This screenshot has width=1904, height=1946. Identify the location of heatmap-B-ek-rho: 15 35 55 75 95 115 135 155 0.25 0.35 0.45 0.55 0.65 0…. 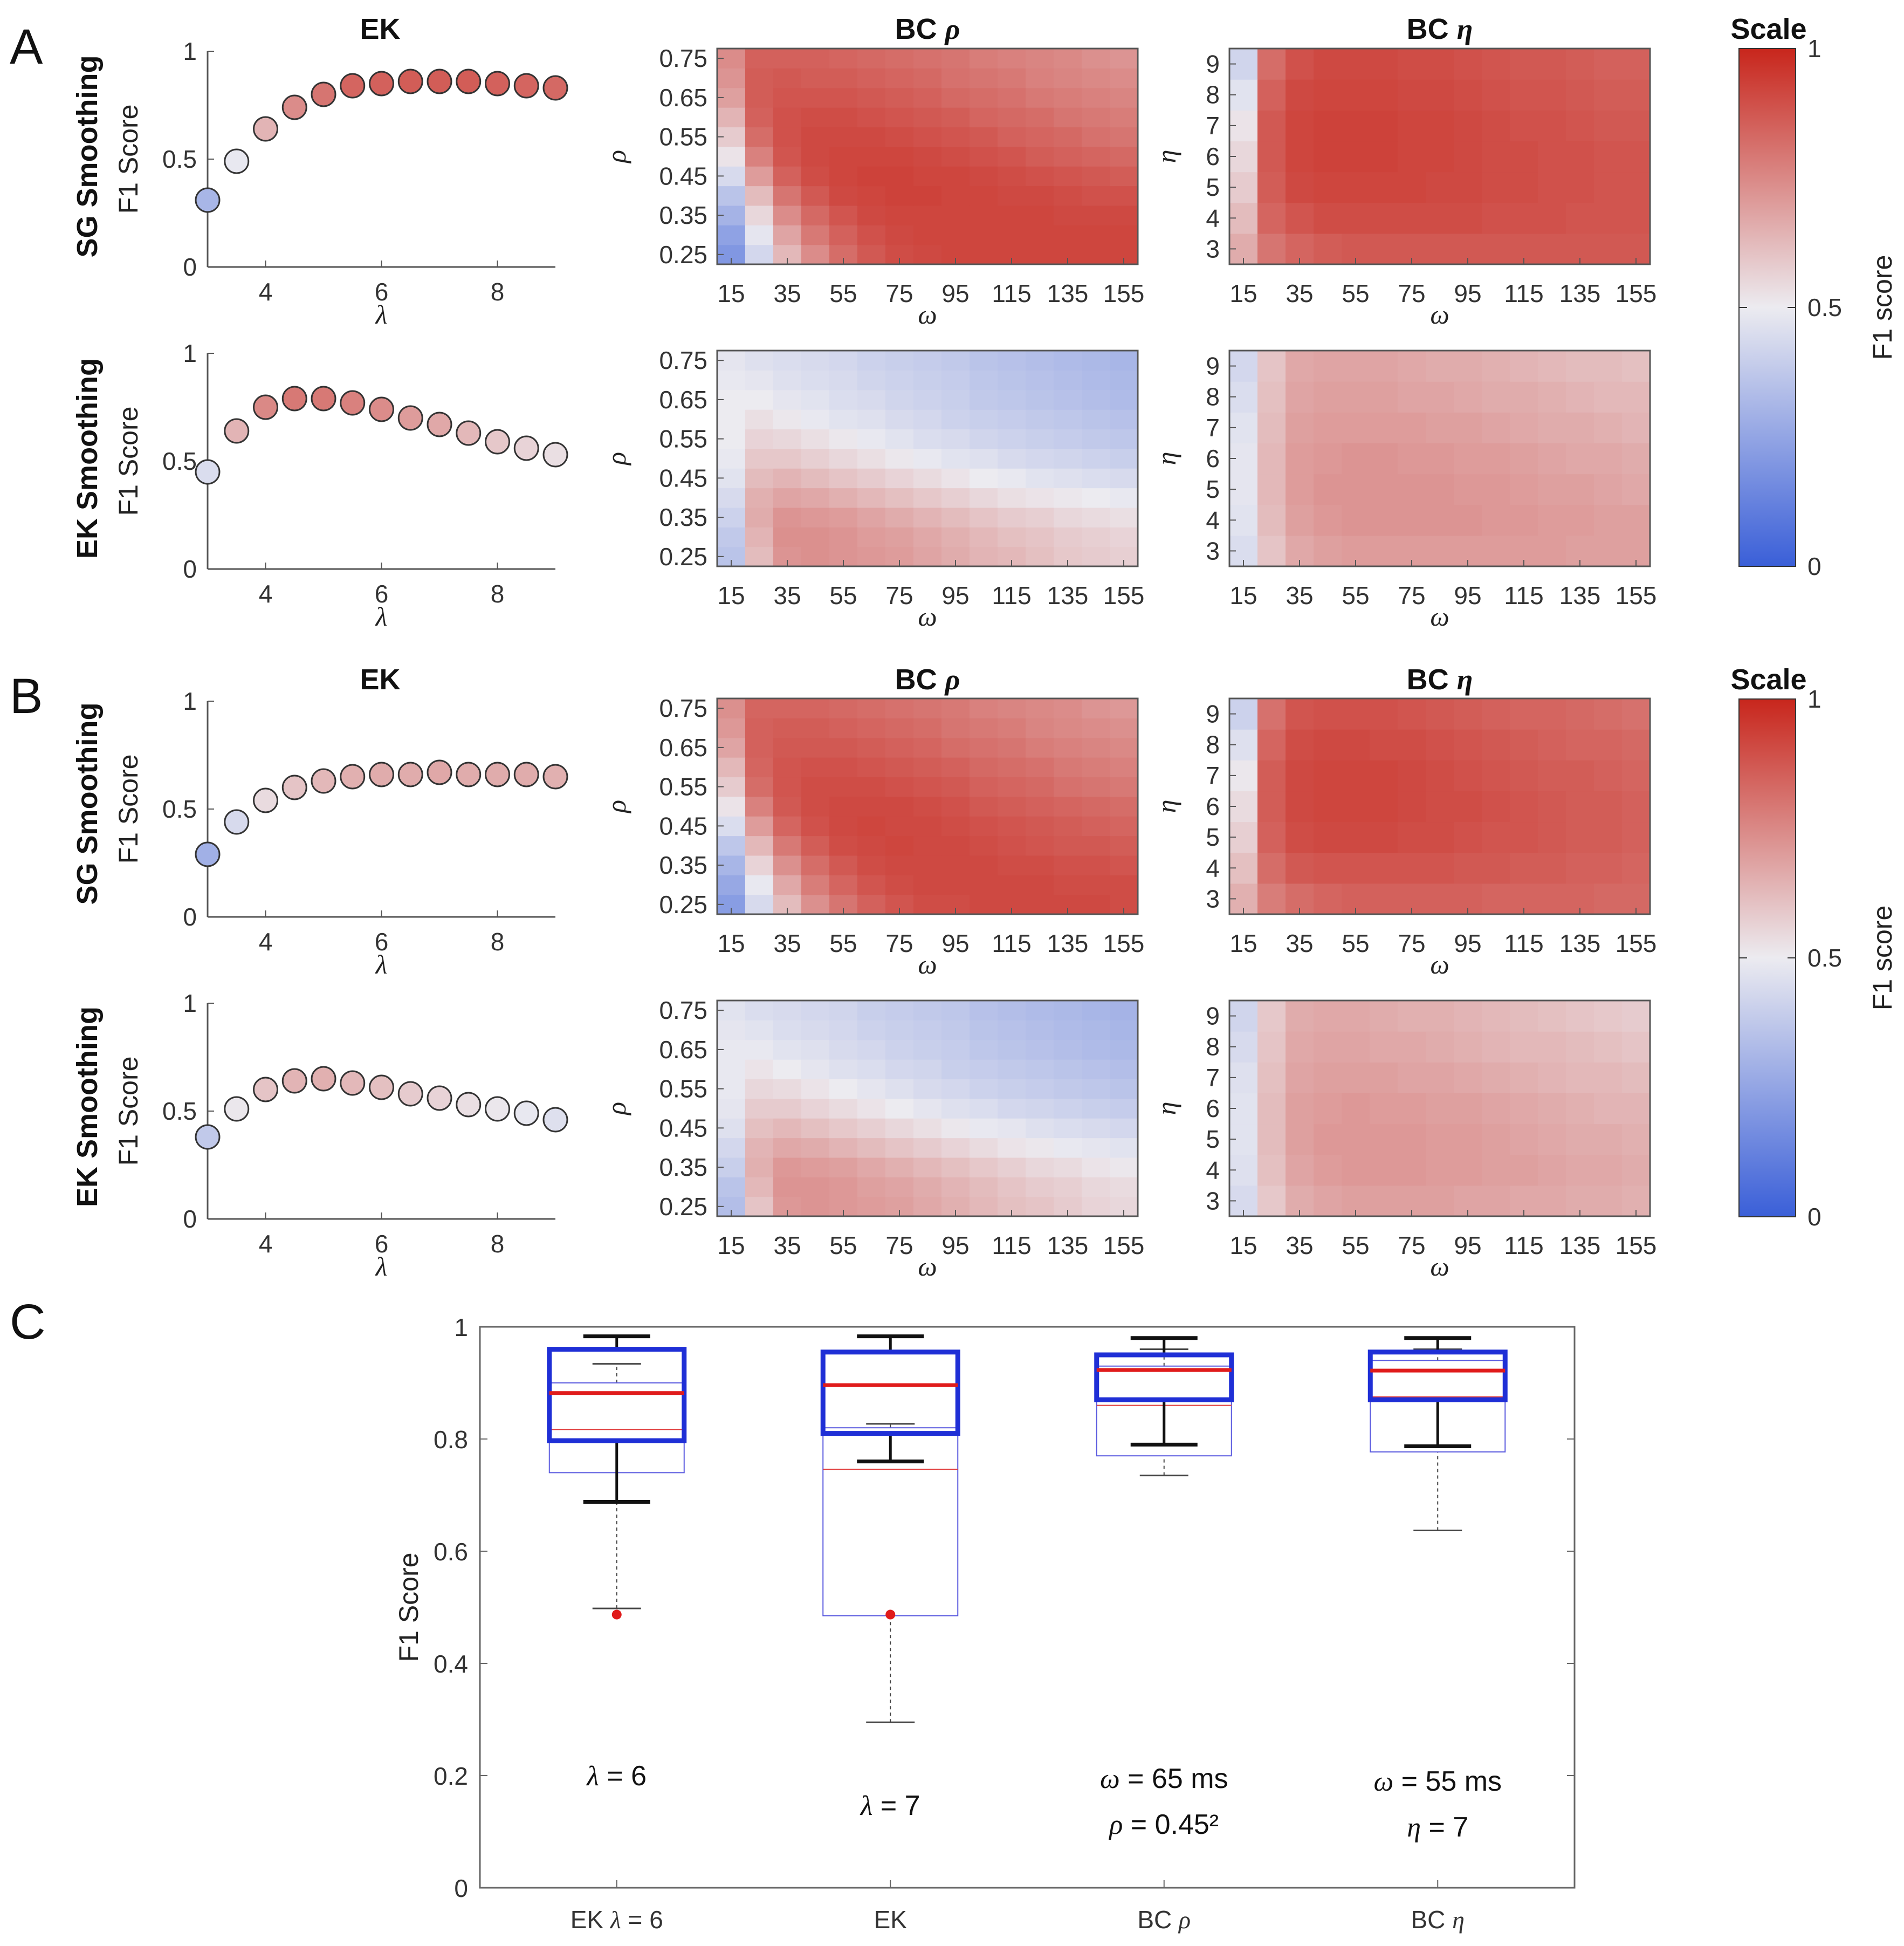
(872, 1139).